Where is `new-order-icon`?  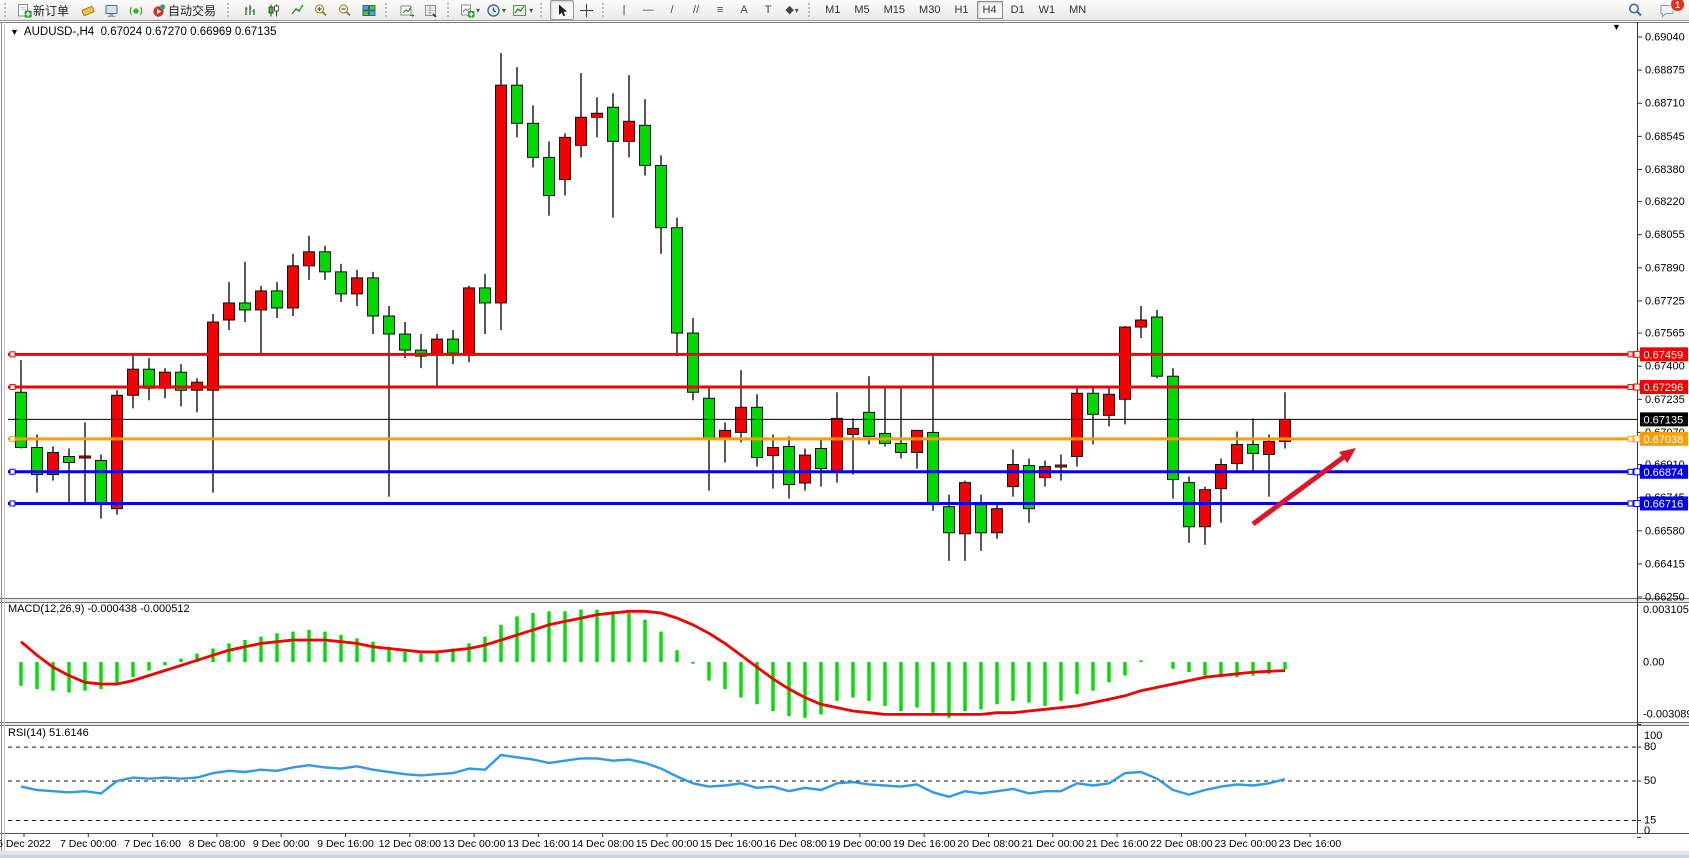
new-order-icon is located at coordinates (25, 10).